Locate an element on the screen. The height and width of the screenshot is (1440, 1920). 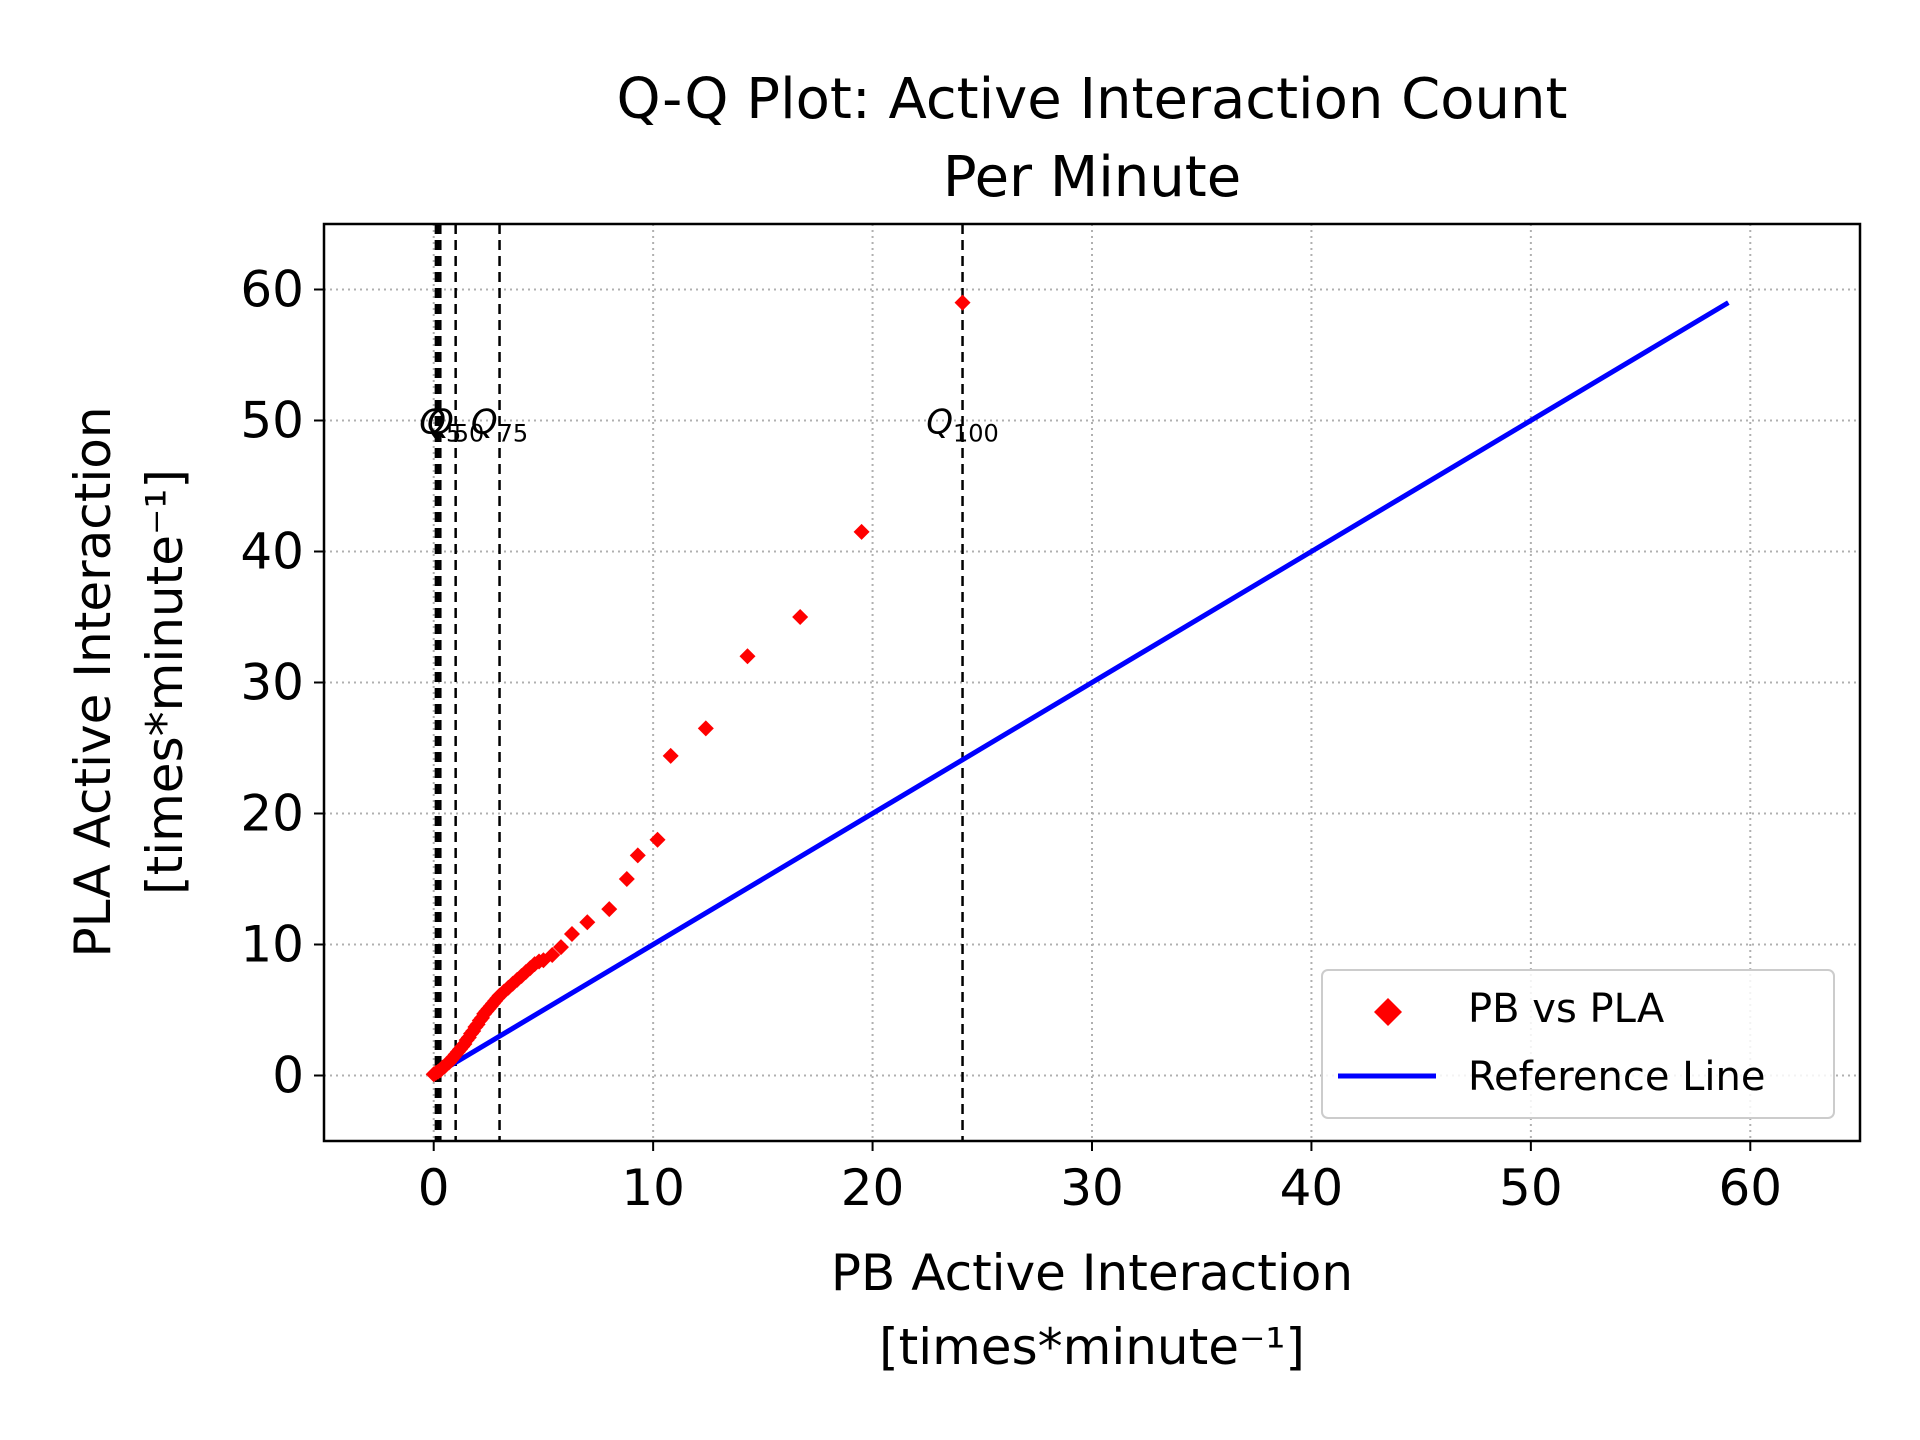
y-axis-label: PLA Active Interaction [times*minute⁻¹] is located at coordinates (129, 681).